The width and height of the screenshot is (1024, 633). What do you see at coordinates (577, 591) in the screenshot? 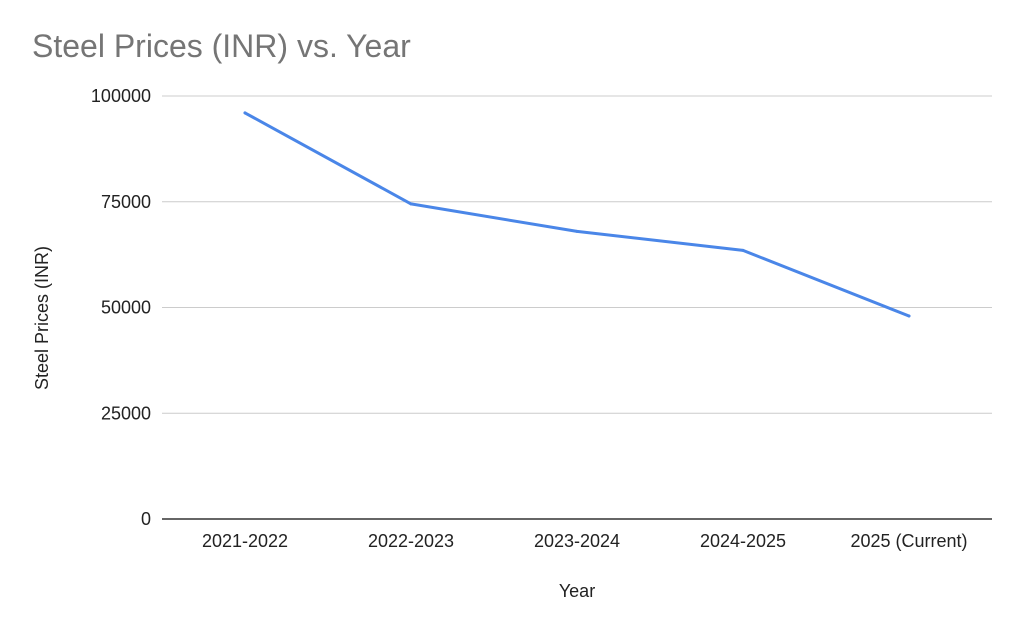
I see `x-axis-title: Year` at bounding box center [577, 591].